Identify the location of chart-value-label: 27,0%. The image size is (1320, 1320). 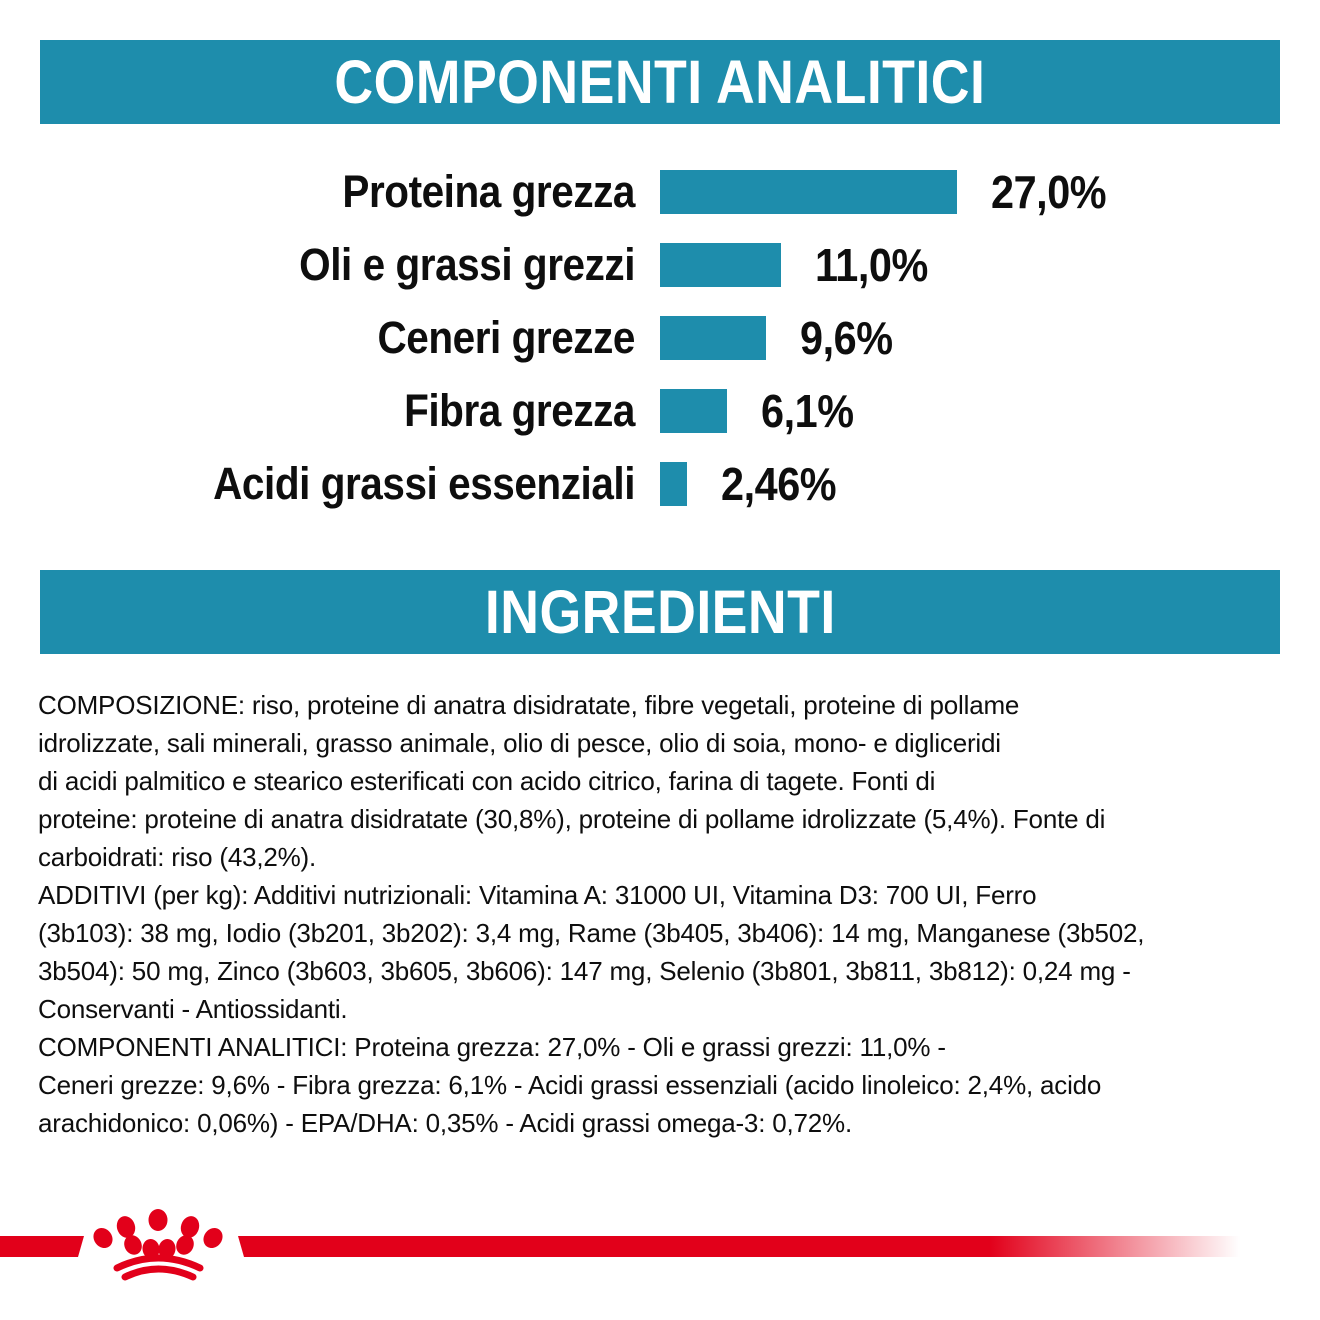
(1049, 191).